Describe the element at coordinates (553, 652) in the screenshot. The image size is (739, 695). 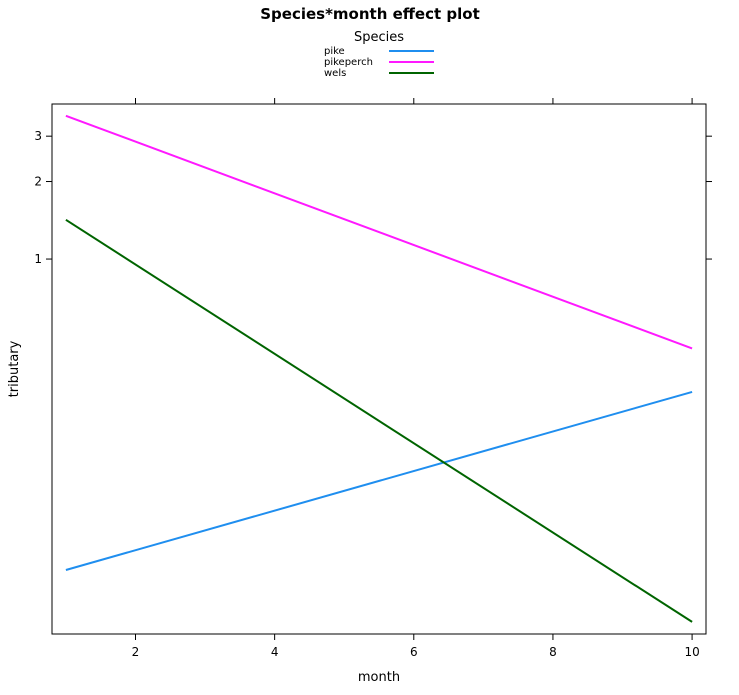
I see `x-tick-label: 8` at that location.